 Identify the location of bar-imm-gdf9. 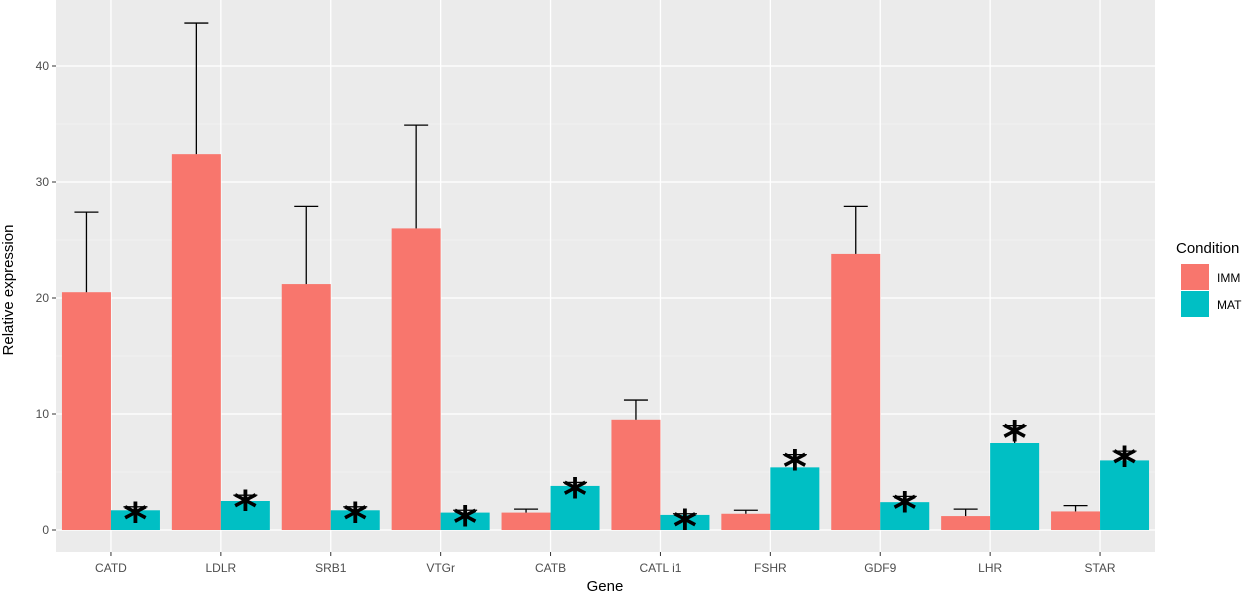
(856, 392).